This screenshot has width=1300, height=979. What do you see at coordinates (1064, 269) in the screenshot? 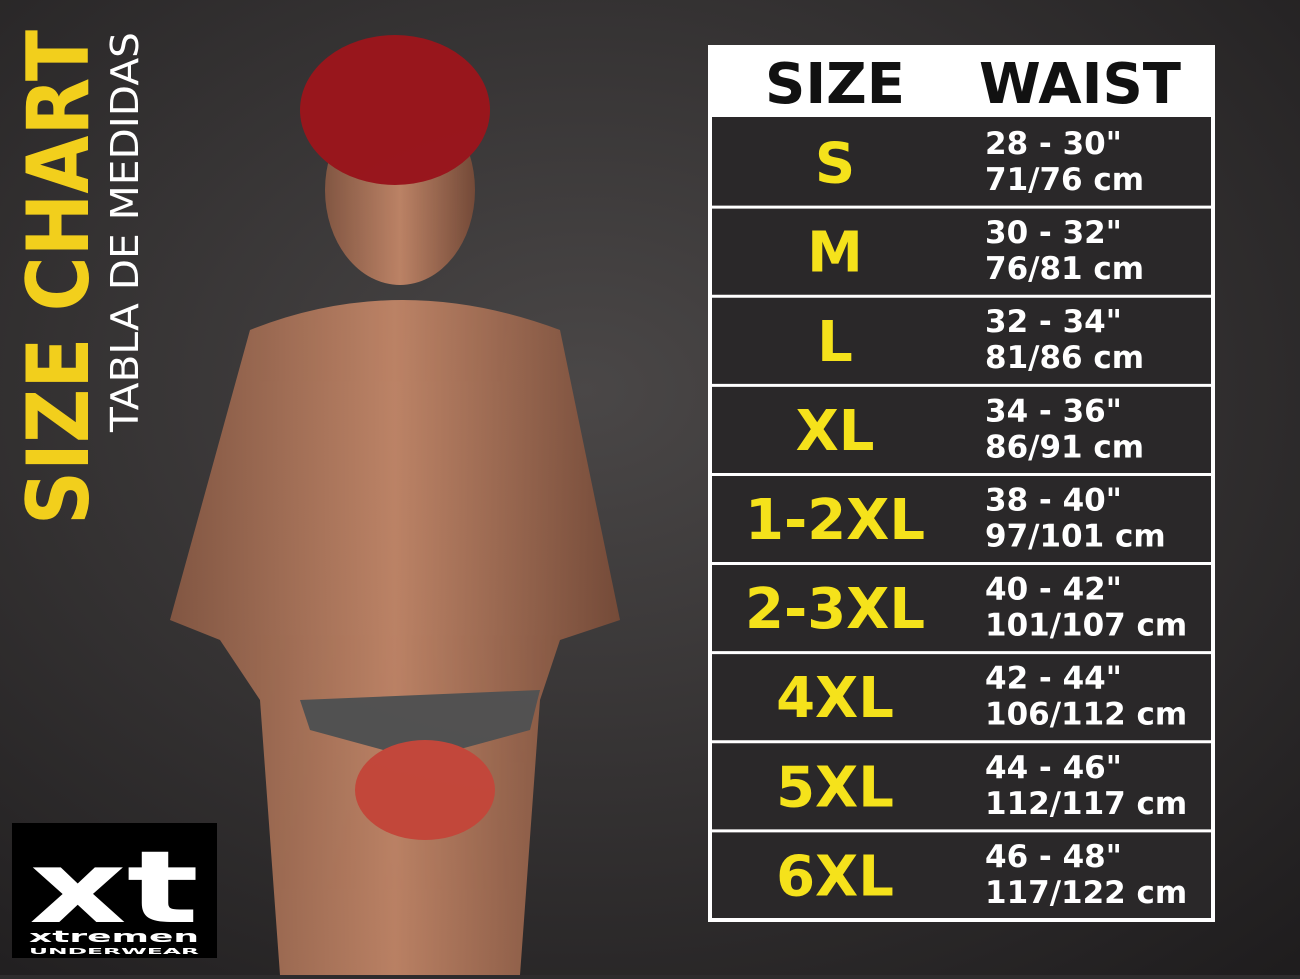
I see `waist-cm: 76/81 cm` at bounding box center [1064, 269].